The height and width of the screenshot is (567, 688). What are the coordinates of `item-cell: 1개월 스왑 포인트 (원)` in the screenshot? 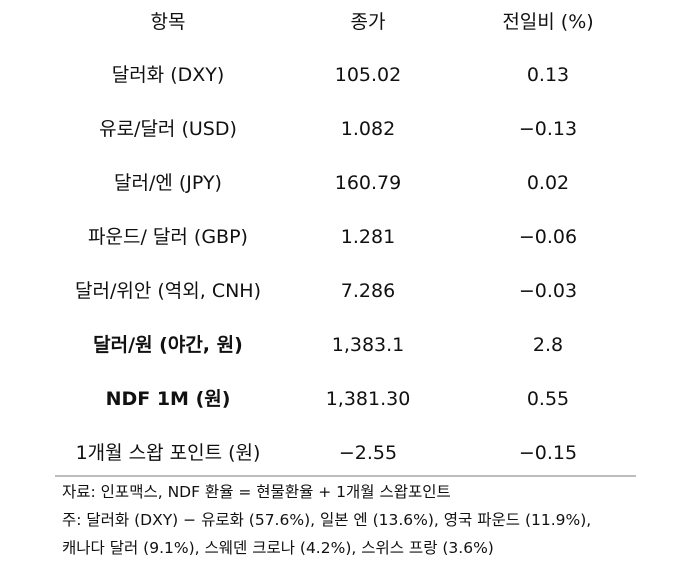 It's located at (168, 453).